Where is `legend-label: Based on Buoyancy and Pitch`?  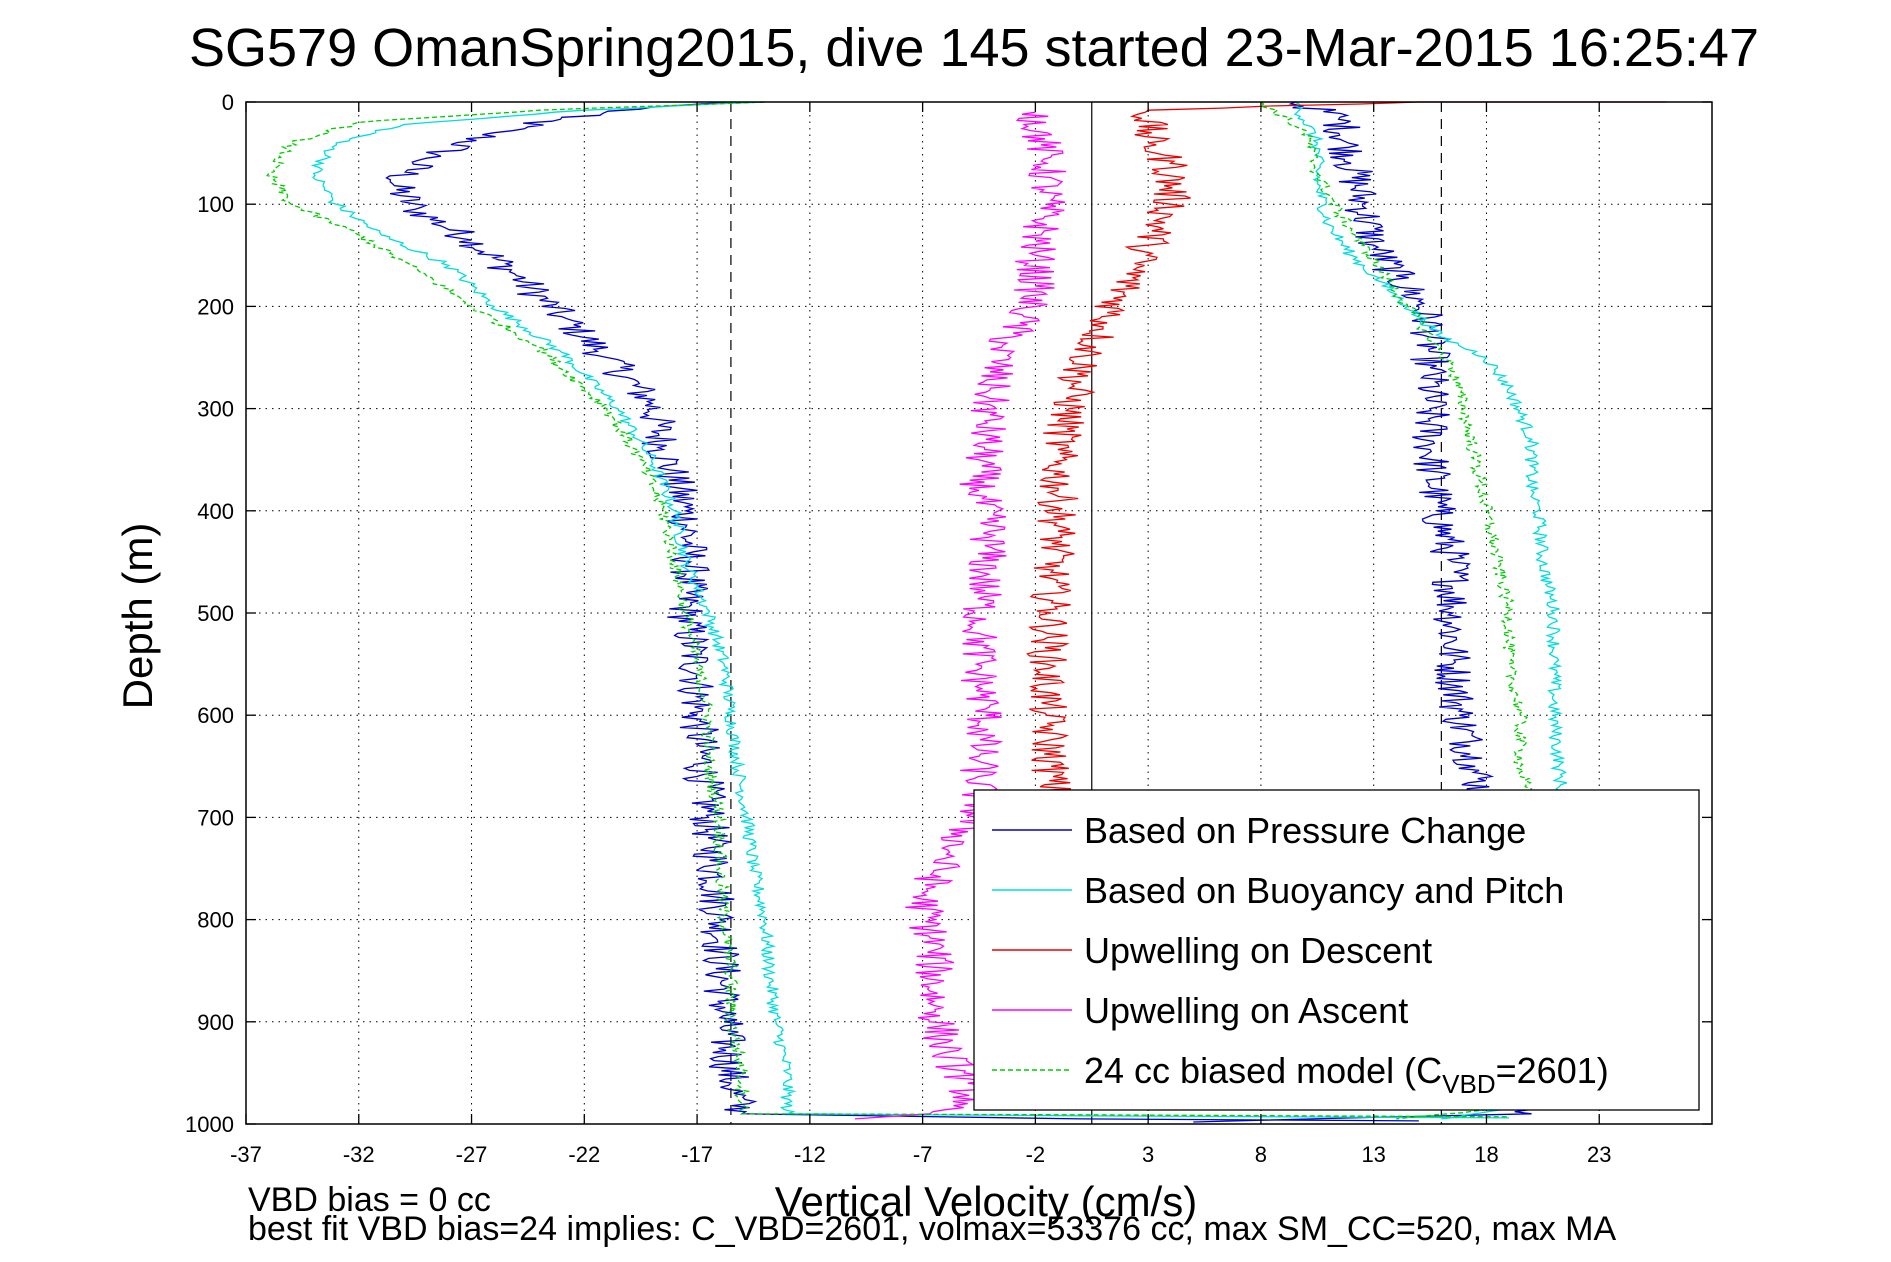
legend-label: Based on Buoyancy and Pitch is located at coordinates (1324, 890).